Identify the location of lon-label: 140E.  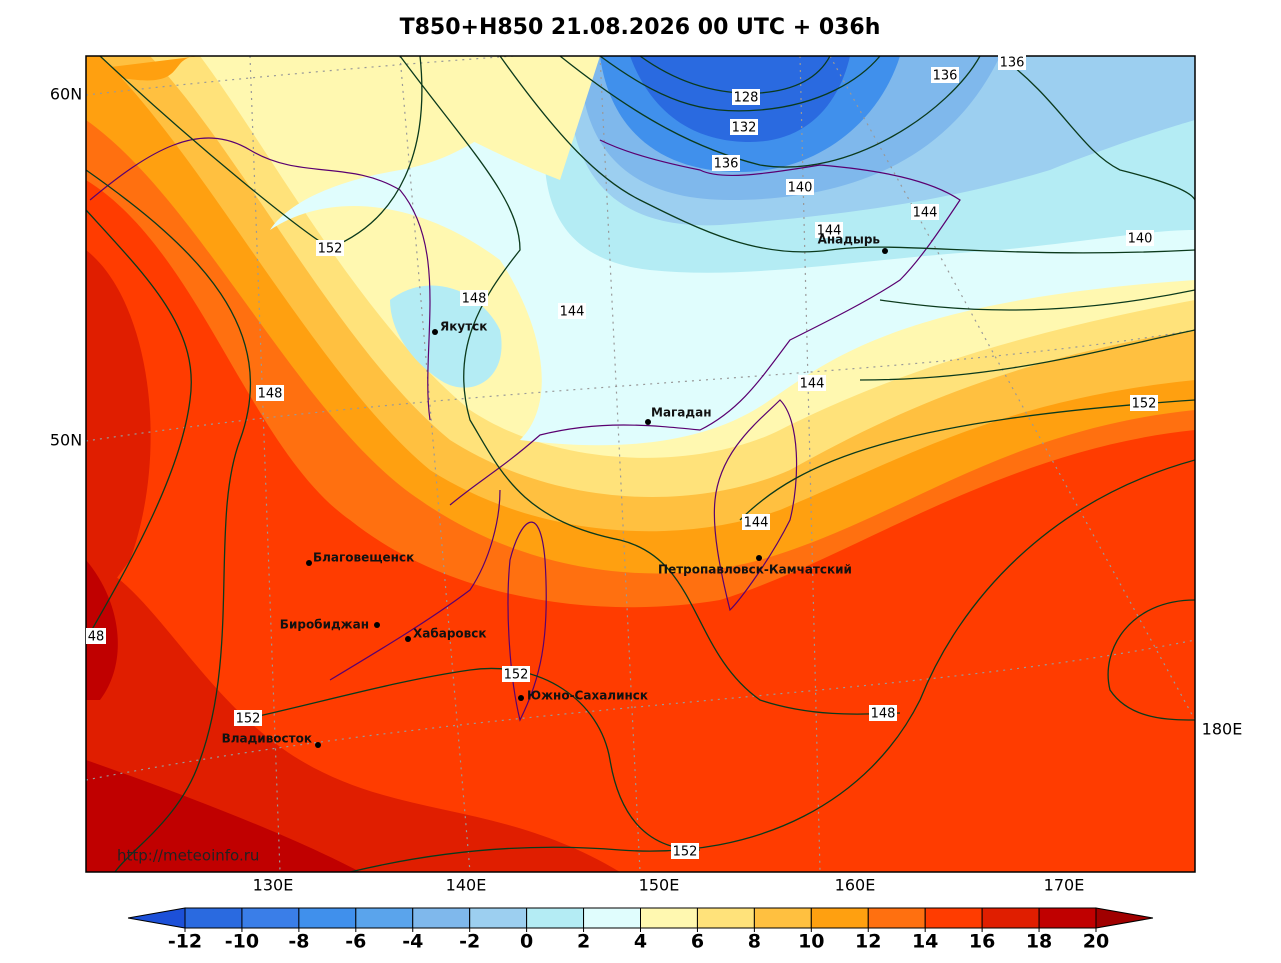
(466, 885).